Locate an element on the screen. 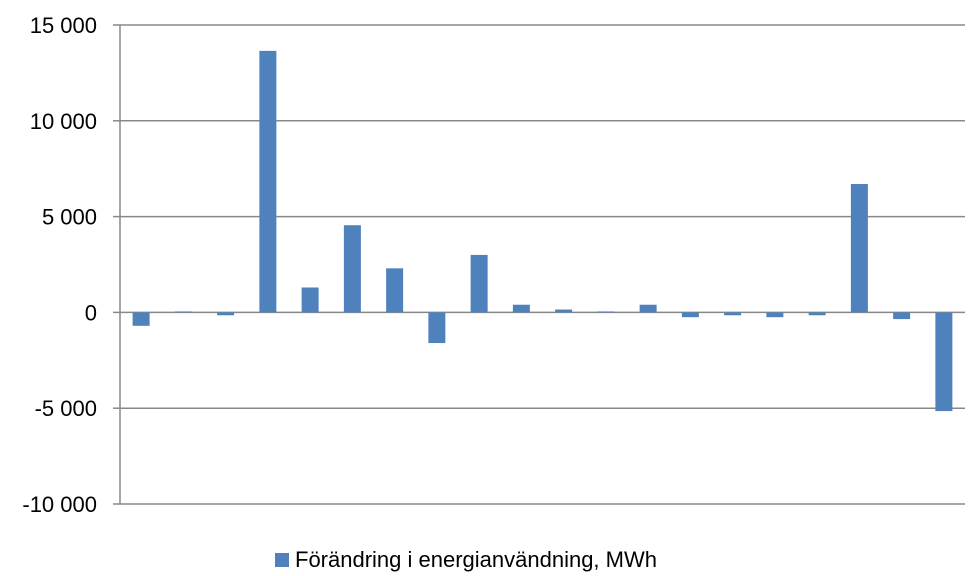  y-tick-label: -10 000 is located at coordinates (59, 504).